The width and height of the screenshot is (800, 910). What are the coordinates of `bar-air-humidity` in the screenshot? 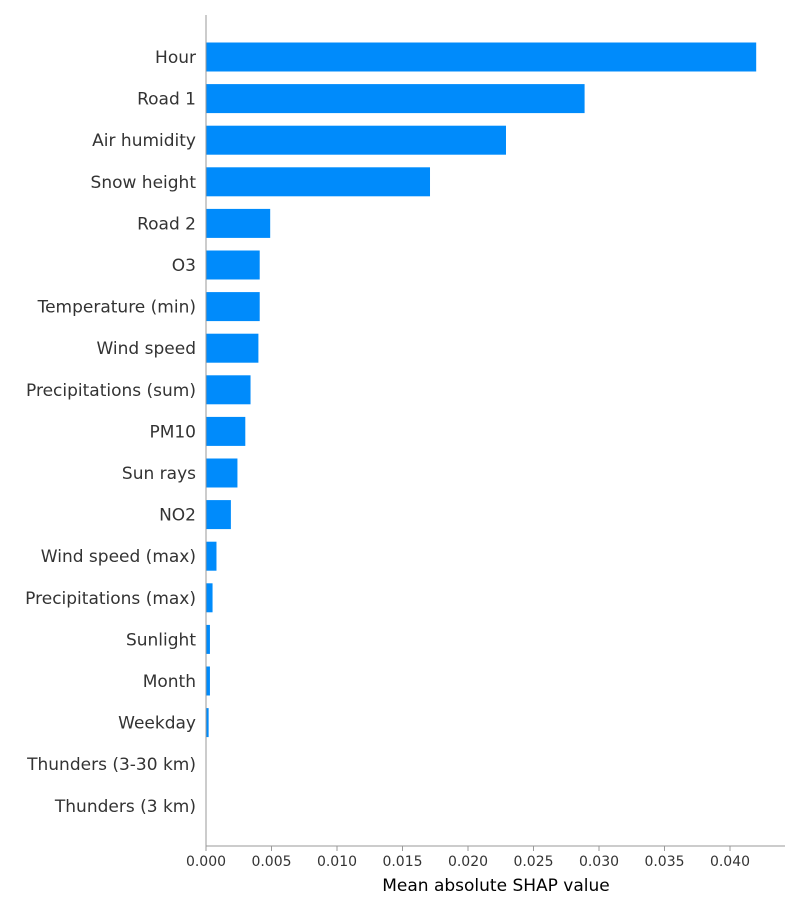 It's located at (356, 140).